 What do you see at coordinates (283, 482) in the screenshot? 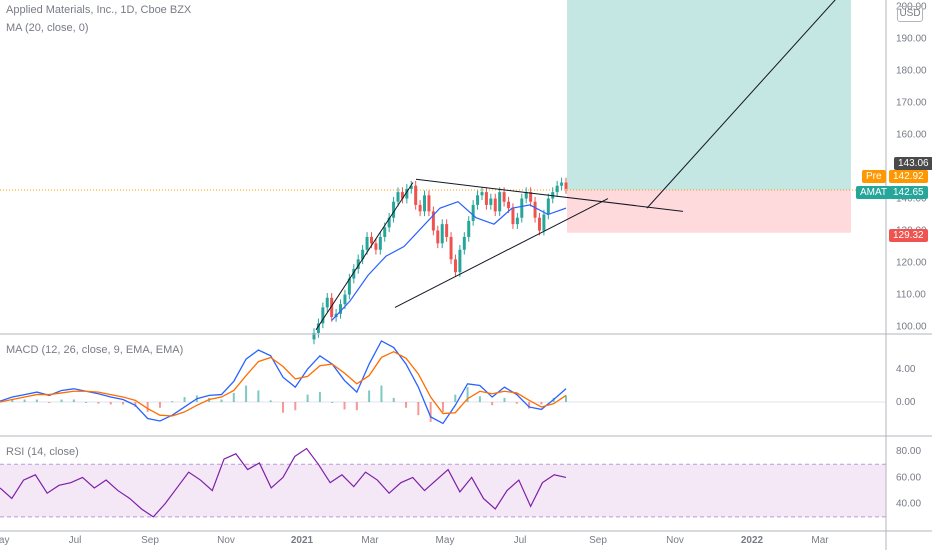
I see `rsi-line` at bounding box center [283, 482].